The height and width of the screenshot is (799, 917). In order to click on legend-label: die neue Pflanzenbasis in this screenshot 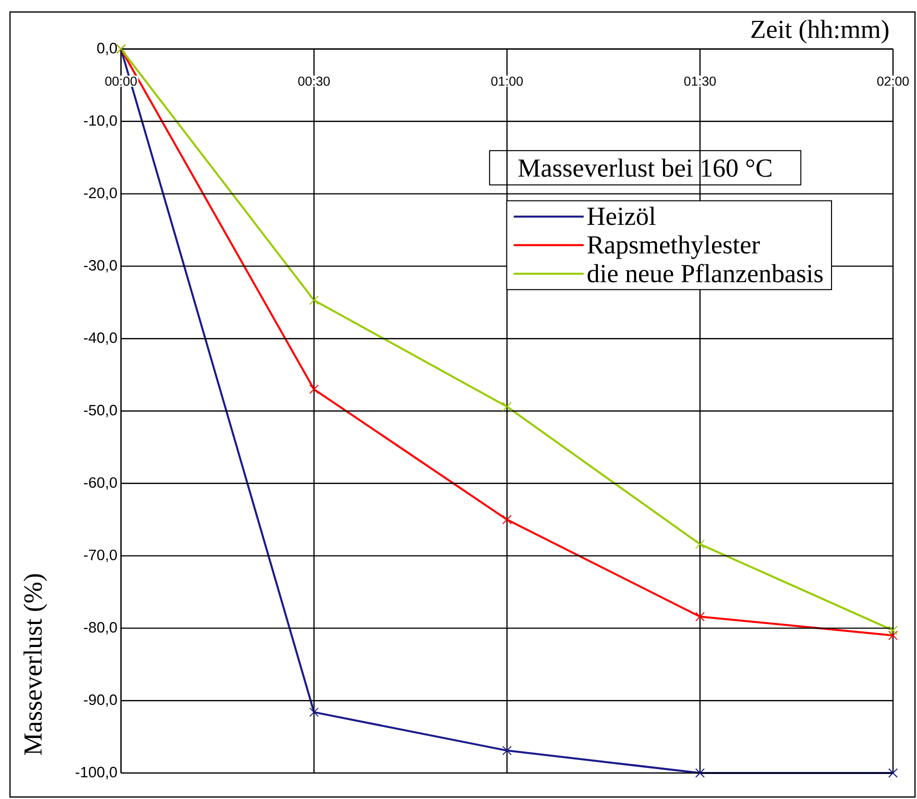, I will do `click(705, 273)`.